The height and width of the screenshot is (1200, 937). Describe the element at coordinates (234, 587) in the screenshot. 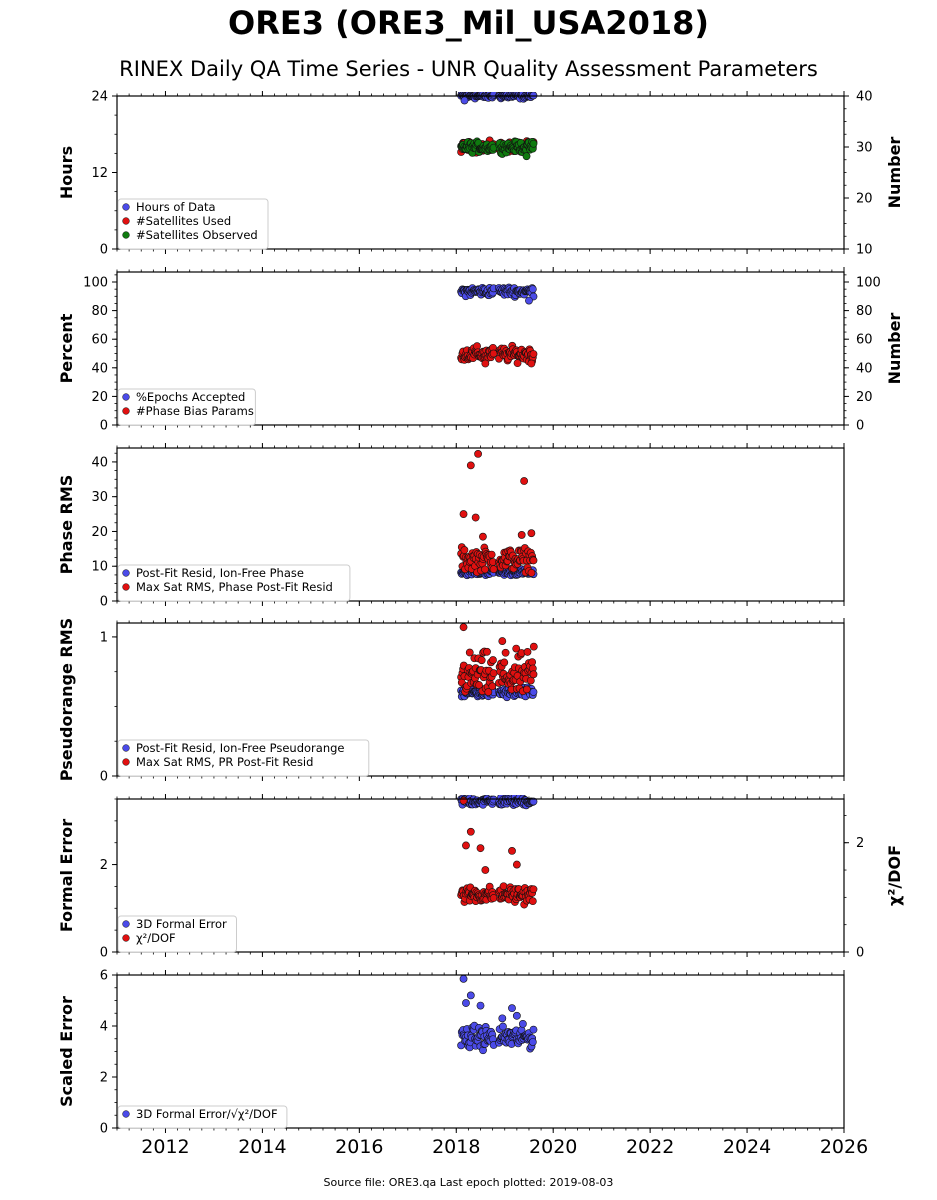

I see `legend-entry: Max Sat RMS, Phase Post-Fit Resid` at that location.